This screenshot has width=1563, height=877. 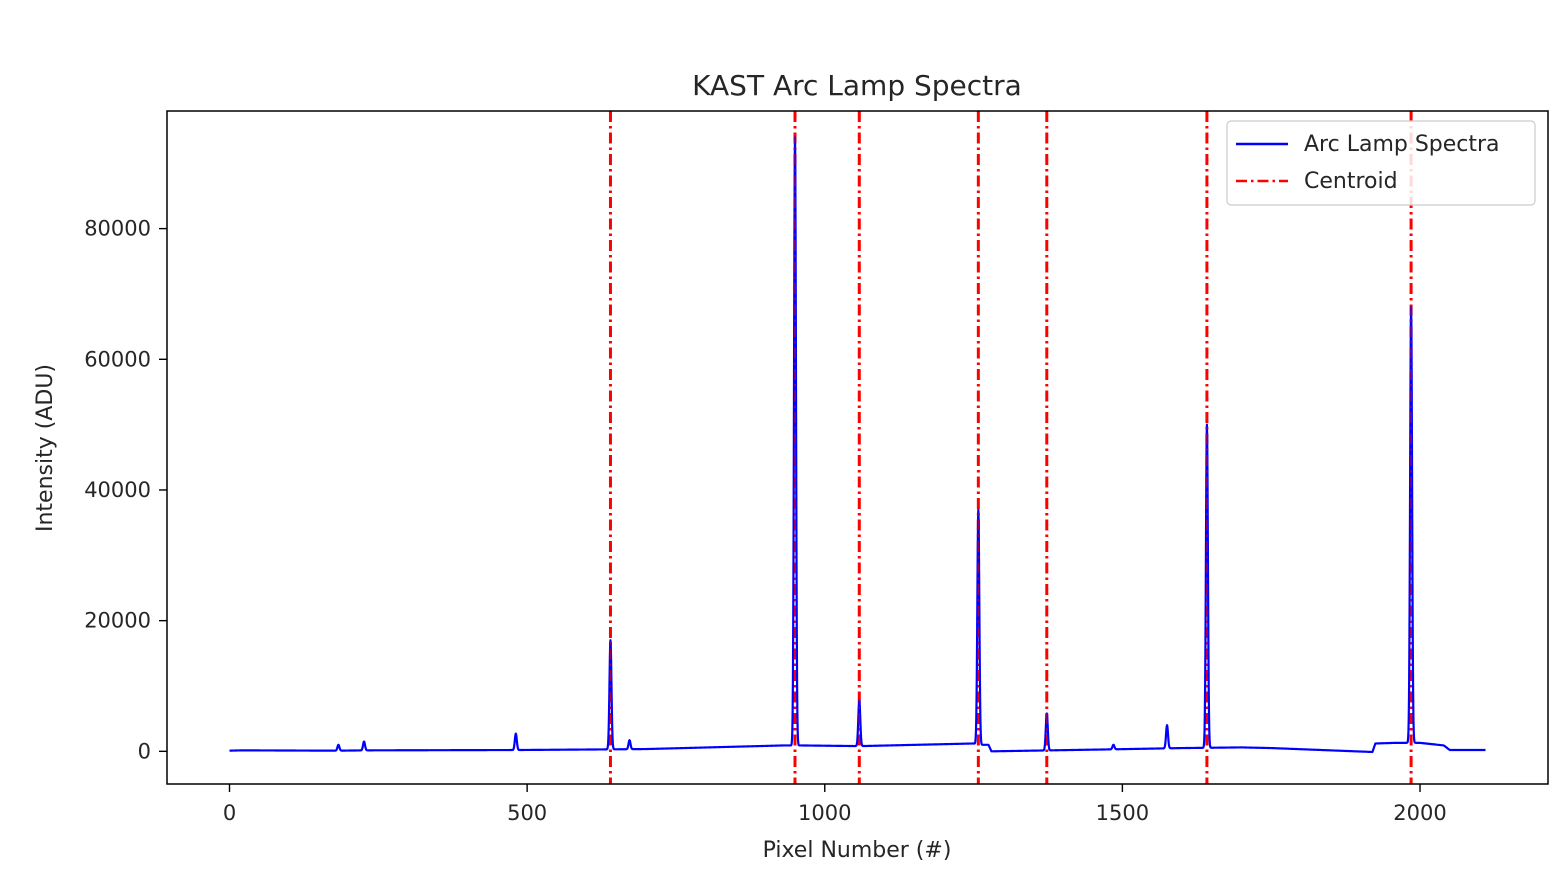 What do you see at coordinates (117, 359) in the screenshot?
I see `y-tick-label: 60000` at bounding box center [117, 359].